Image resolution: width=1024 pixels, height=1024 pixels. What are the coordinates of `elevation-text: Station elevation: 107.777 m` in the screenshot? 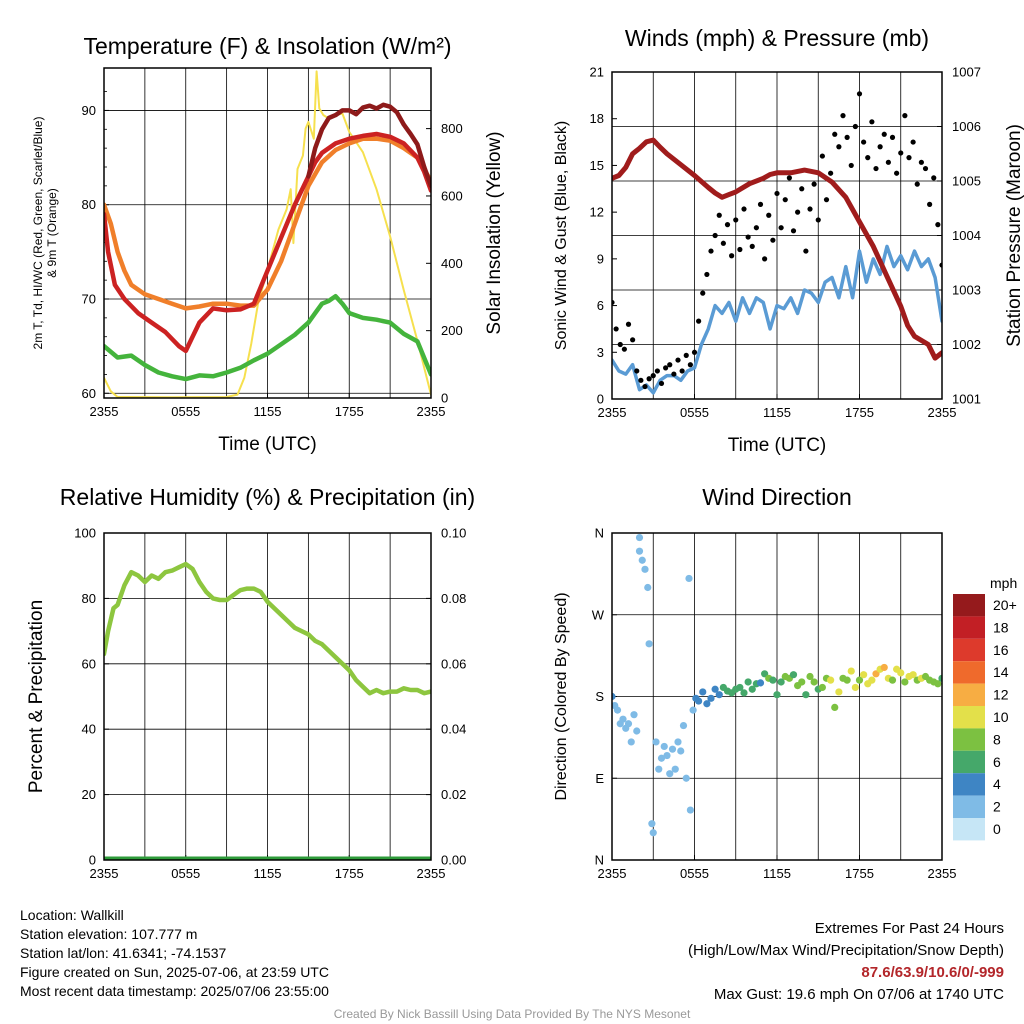 It's located at (109, 934).